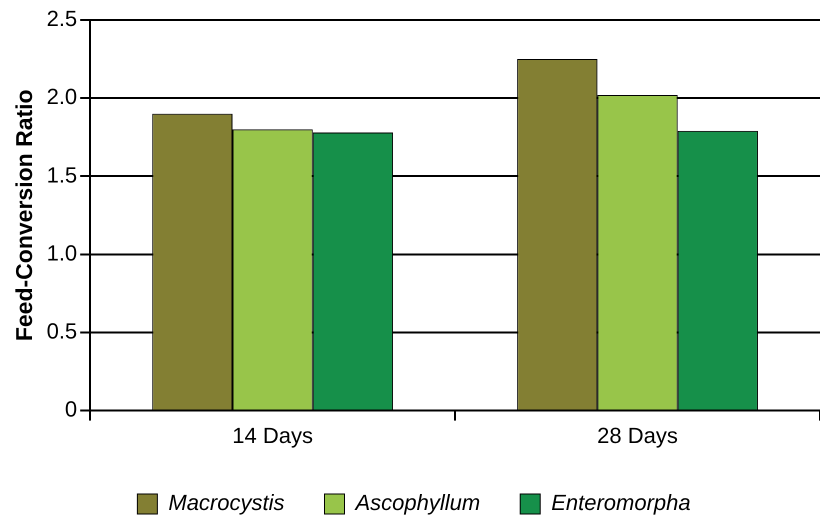 The width and height of the screenshot is (820, 525). What do you see at coordinates (621, 503) in the screenshot?
I see `legend-label: Enteromorpha` at bounding box center [621, 503].